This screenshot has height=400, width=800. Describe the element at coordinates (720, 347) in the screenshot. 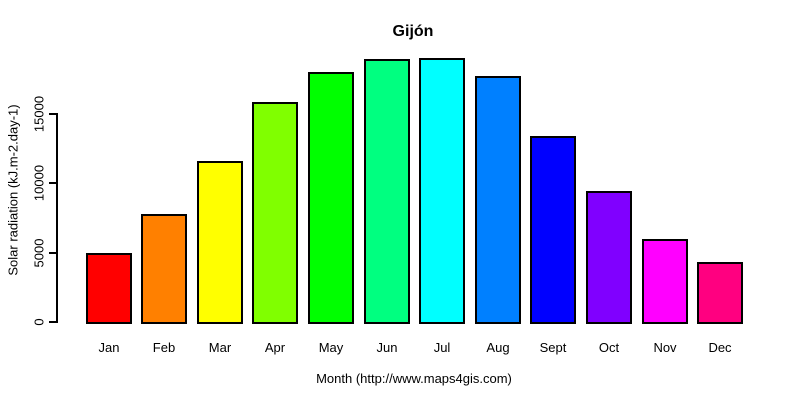

I see `x-tick-label-dec: Dec` at that location.